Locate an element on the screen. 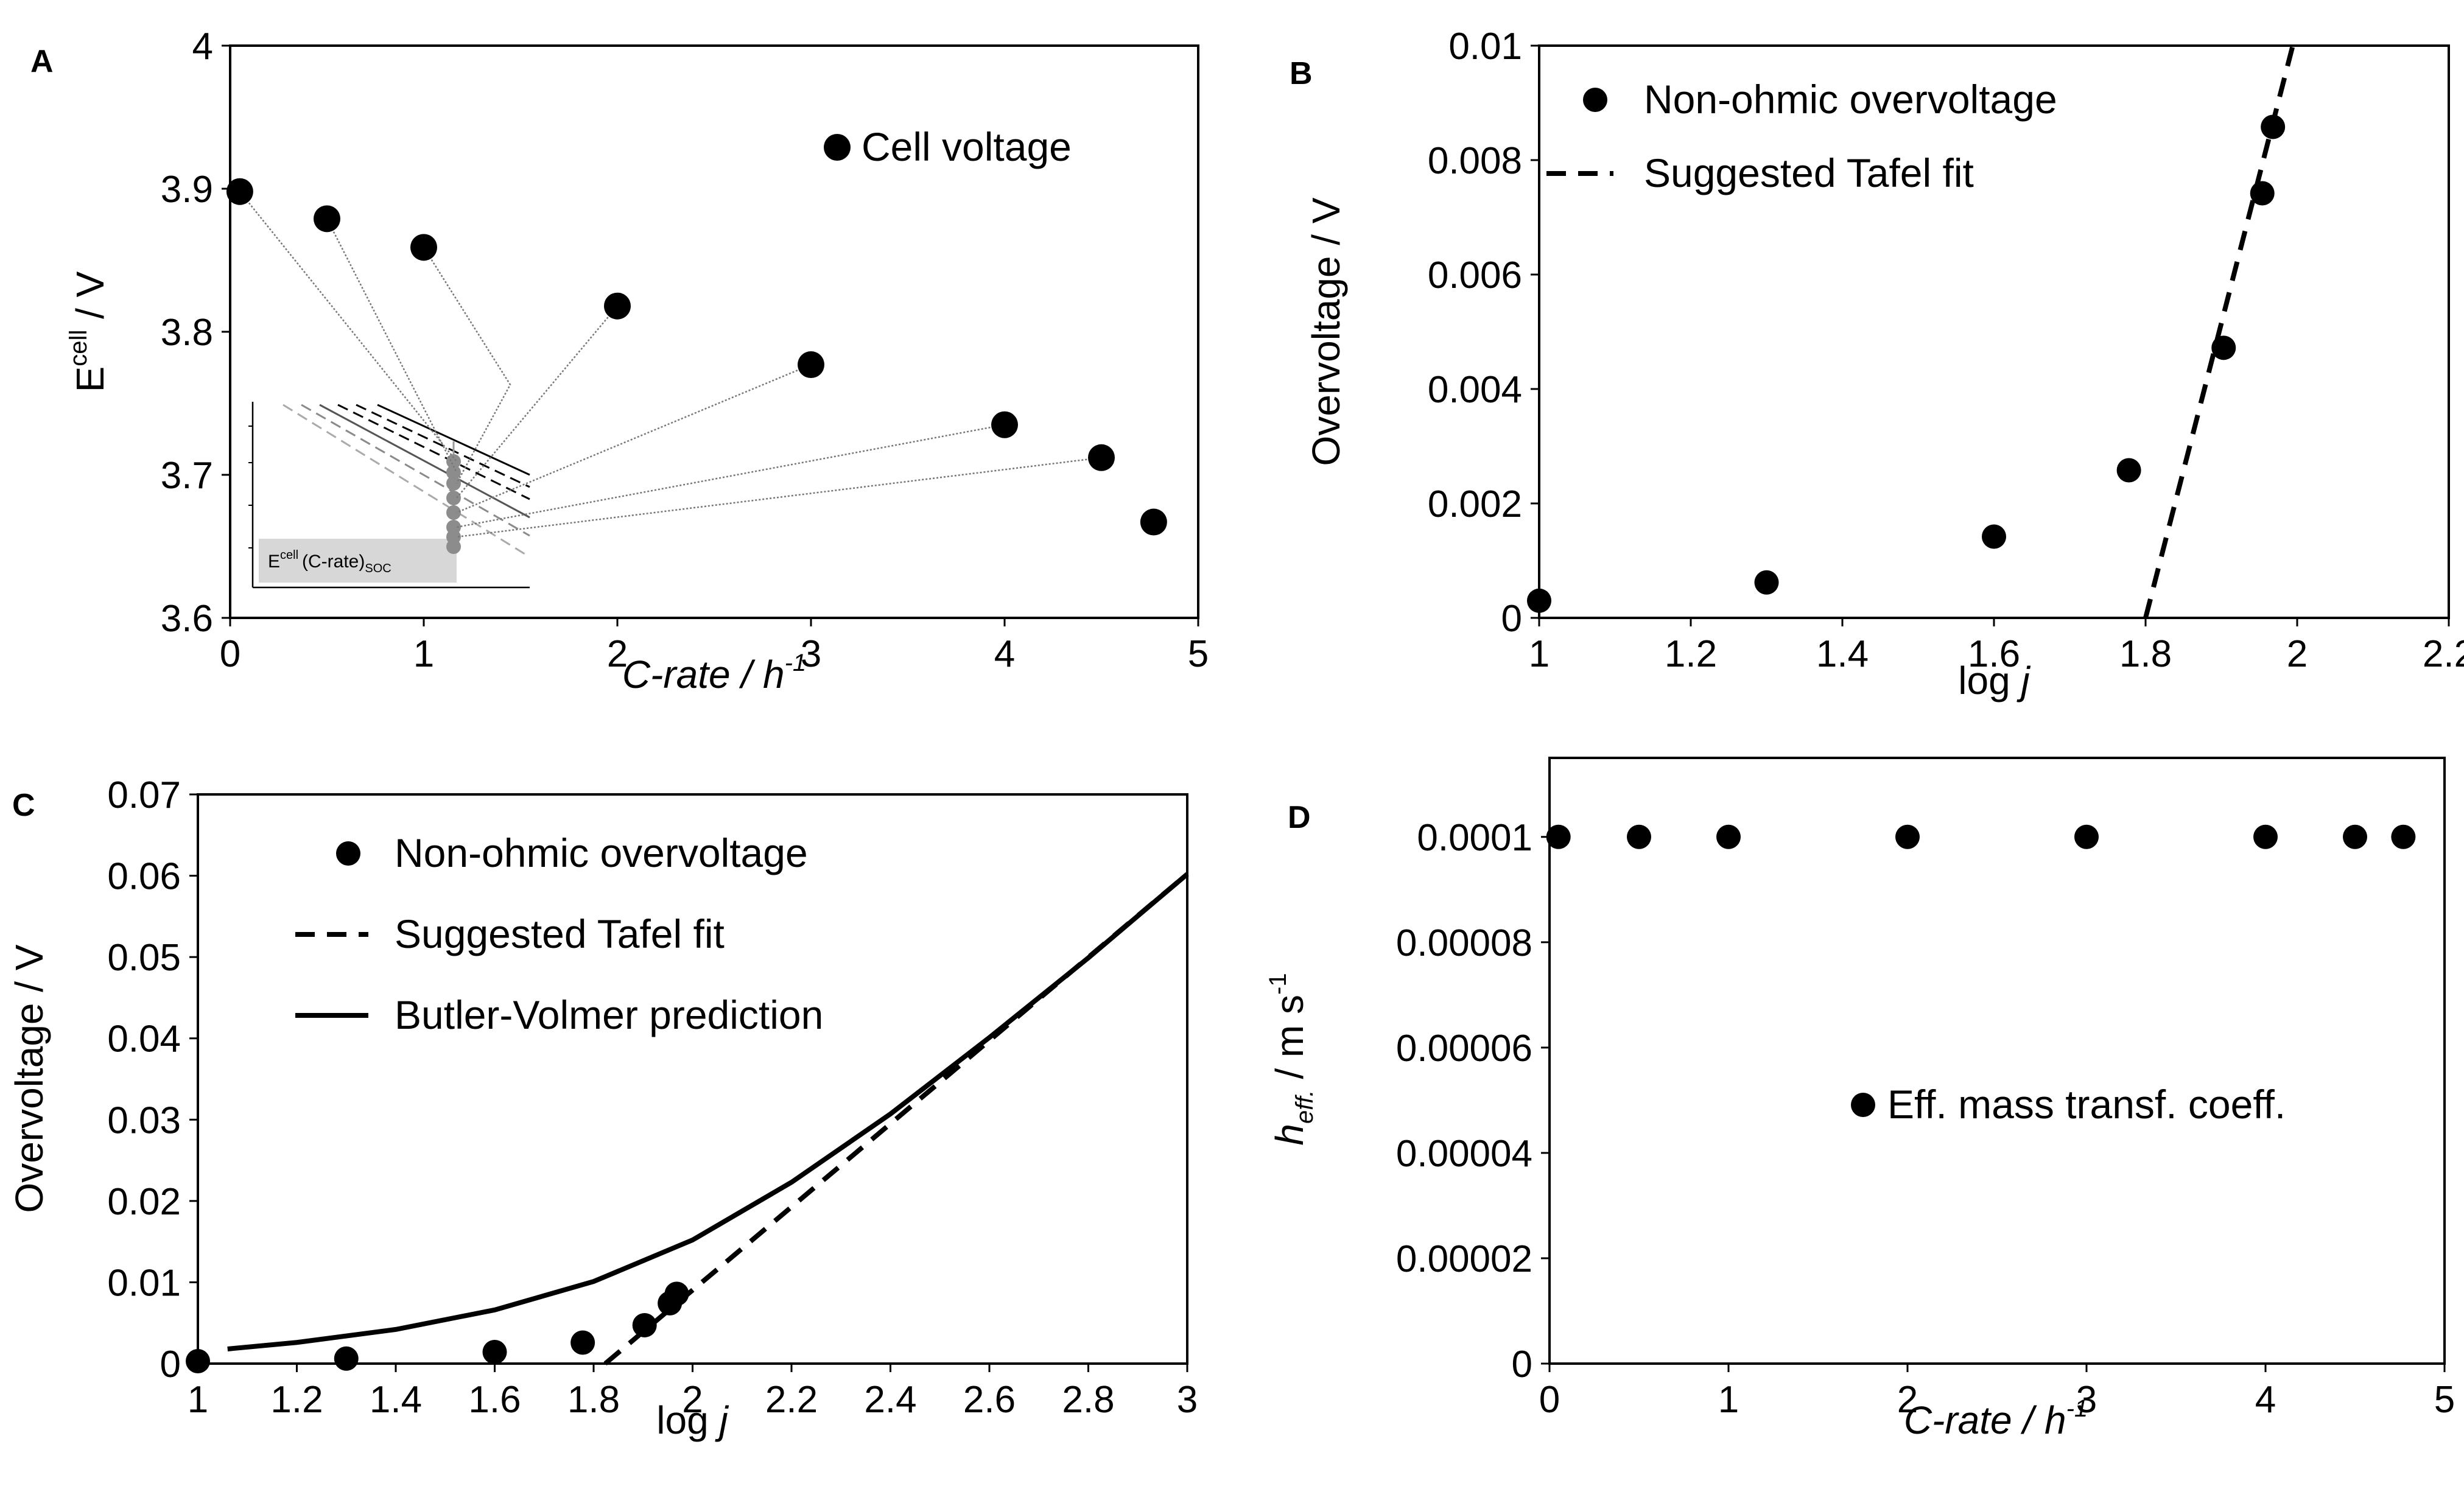 The image size is (2464, 1503). x-tick-label: 1.4 is located at coordinates (396, 1400).